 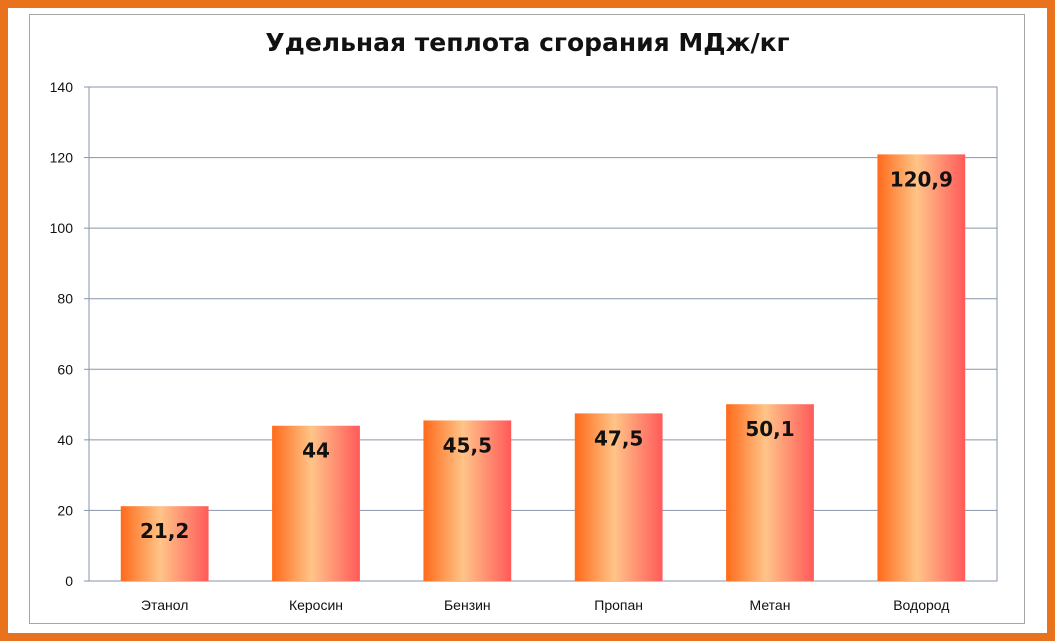 What do you see at coordinates (65, 299) in the screenshot?
I see `y-tick-label: 80` at bounding box center [65, 299].